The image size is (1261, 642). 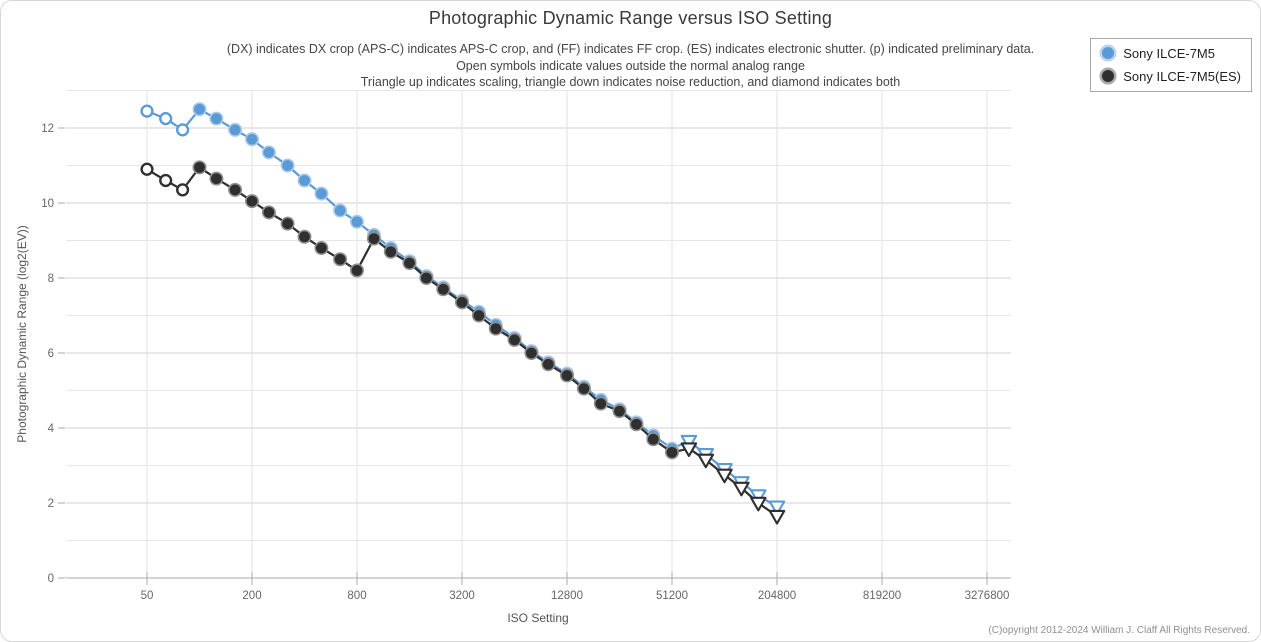 What do you see at coordinates (51, 354) in the screenshot?
I see `svg-text: 6` at bounding box center [51, 354].